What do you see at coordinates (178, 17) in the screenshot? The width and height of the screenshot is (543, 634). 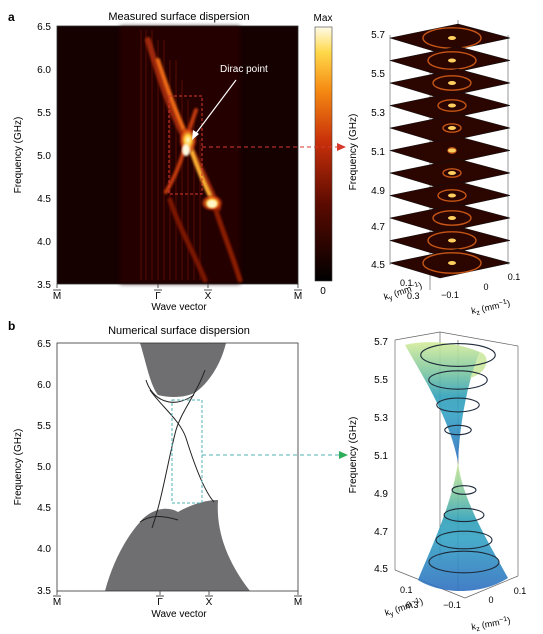 I see `panel-a-title: Measured surface dispersion` at bounding box center [178, 17].